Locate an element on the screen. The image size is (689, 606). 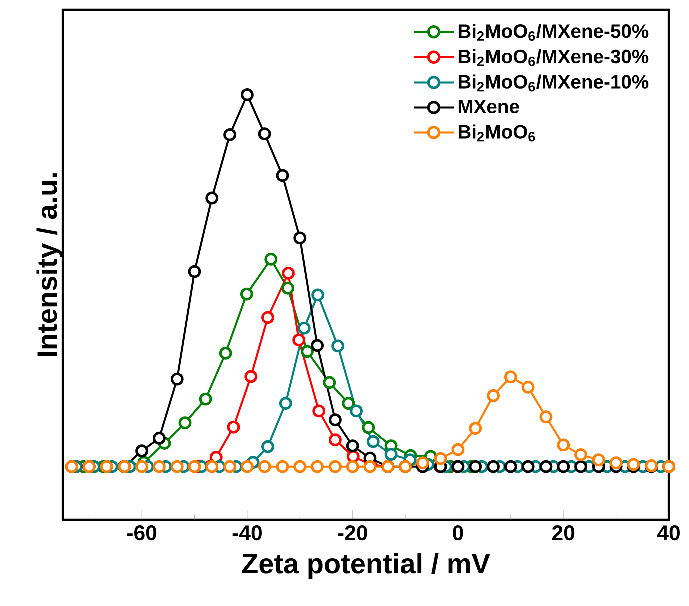
x-tick-label: -60 is located at coordinates (142, 533).